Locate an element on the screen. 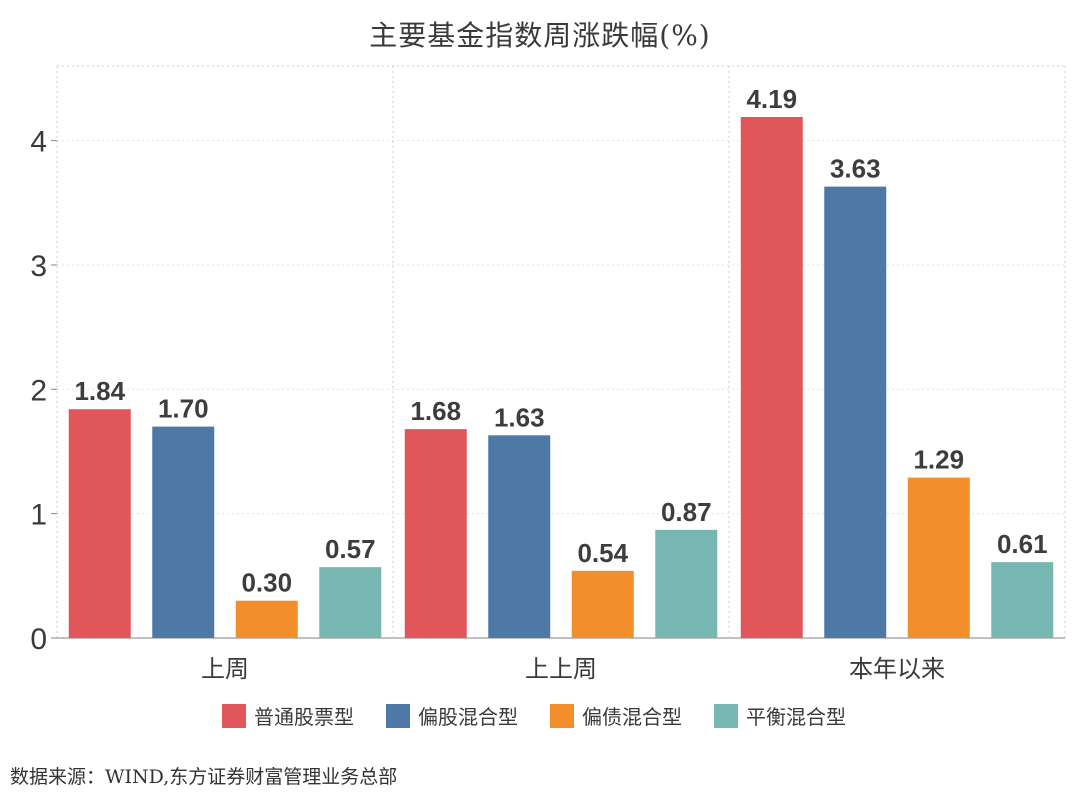  data-label: 0.61 is located at coordinates (1022, 544).